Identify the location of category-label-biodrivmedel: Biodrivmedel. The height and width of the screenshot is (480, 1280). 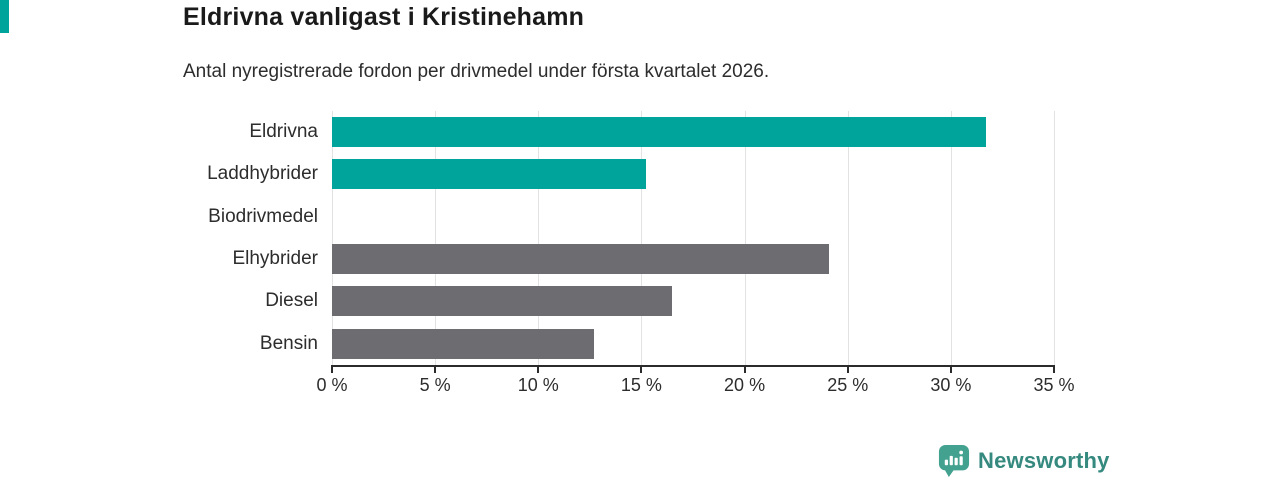
(263, 216).